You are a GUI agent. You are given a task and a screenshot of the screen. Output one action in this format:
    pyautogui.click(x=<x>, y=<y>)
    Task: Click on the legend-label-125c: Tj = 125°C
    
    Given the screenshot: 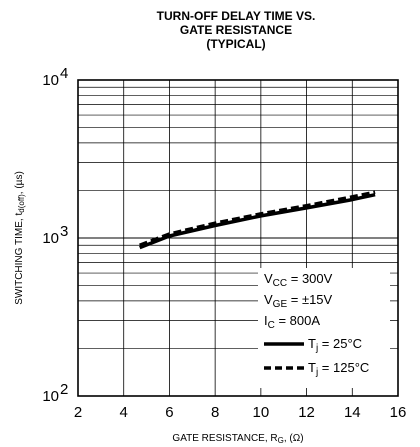 What is the action you would take?
    pyautogui.click(x=338, y=369)
    